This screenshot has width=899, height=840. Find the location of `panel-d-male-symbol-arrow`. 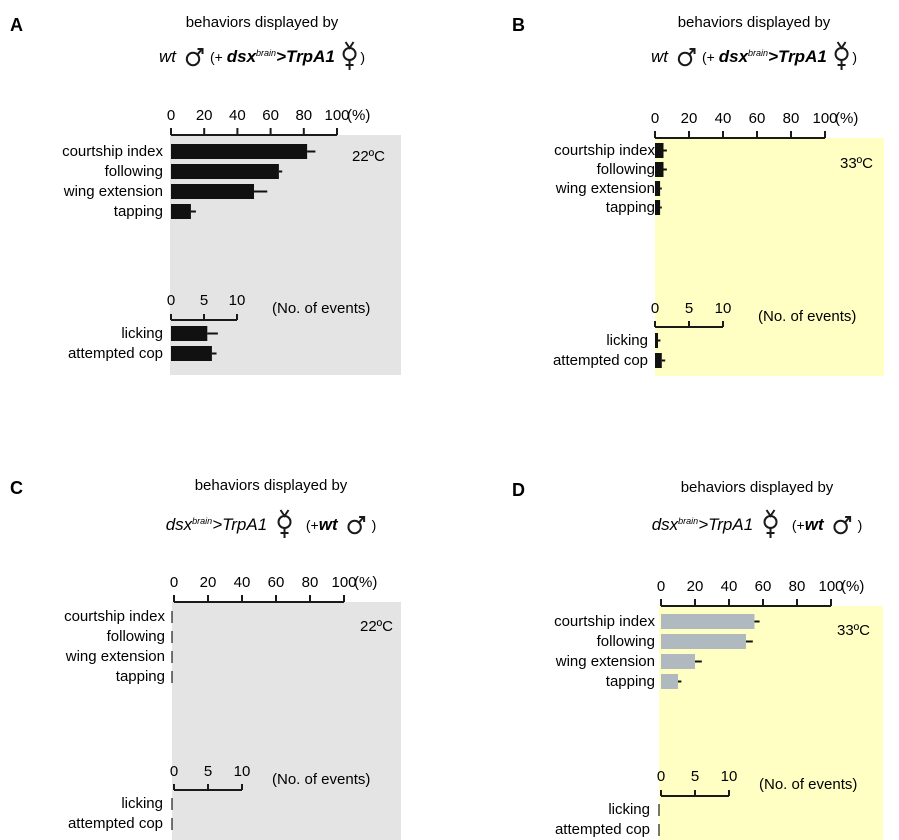

panel-d-male-symbol-arrow is located at coordinates (847, 520).